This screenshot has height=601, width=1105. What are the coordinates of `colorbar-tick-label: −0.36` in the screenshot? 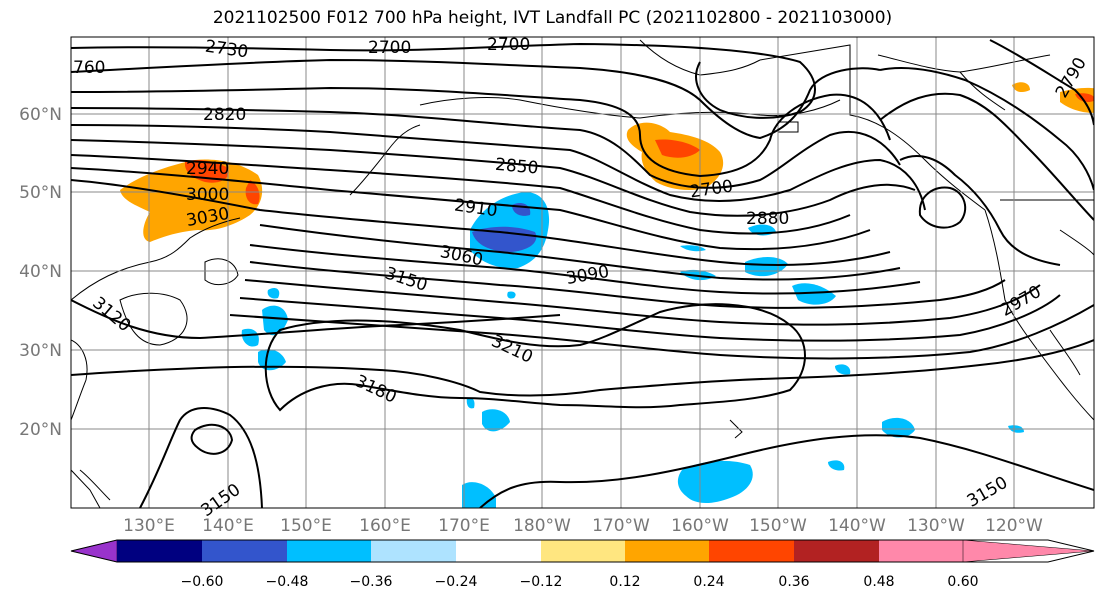 It's located at (371, 582).